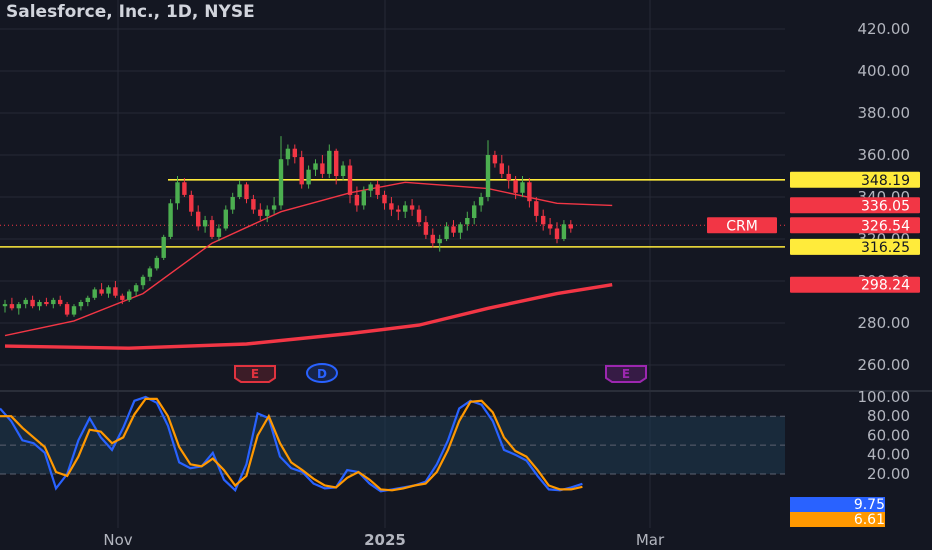 The image size is (932, 550). What do you see at coordinates (884, 397) in the screenshot?
I see `stoch-axis-tick: 100.00` at bounding box center [884, 397].